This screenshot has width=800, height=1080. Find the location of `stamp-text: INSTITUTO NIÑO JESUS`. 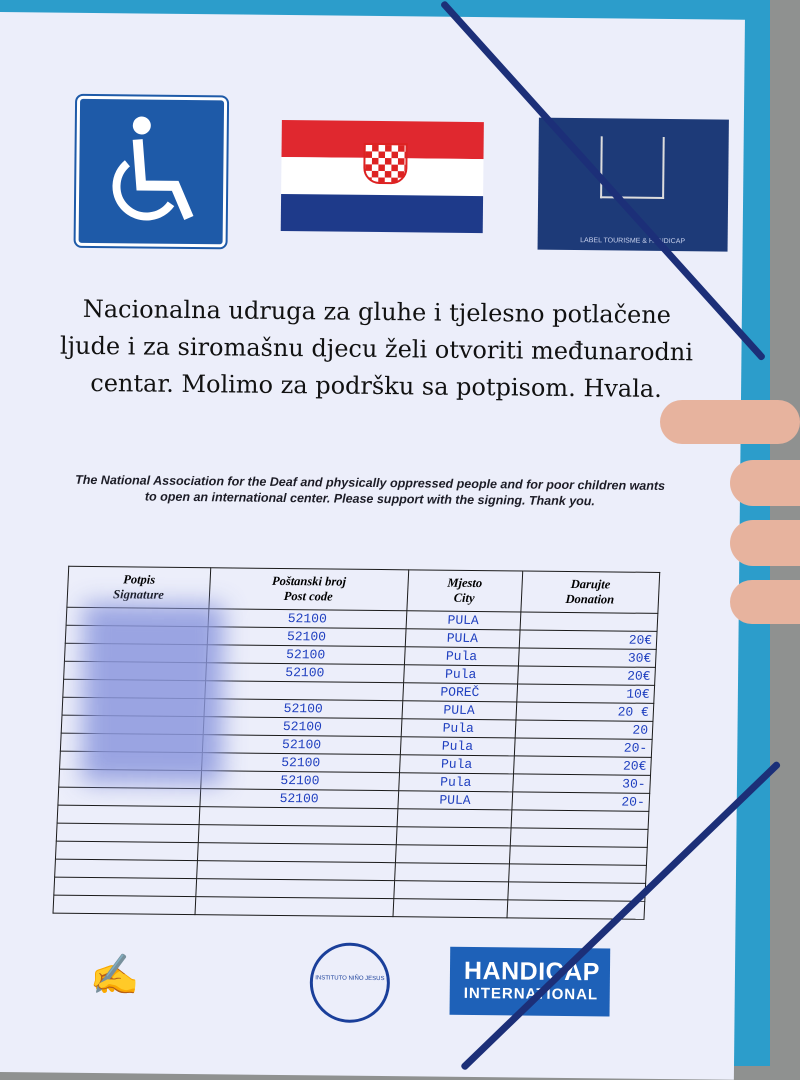

stamp-text: INSTITUTO NIÑO JESUS is located at coordinates (350, 979).